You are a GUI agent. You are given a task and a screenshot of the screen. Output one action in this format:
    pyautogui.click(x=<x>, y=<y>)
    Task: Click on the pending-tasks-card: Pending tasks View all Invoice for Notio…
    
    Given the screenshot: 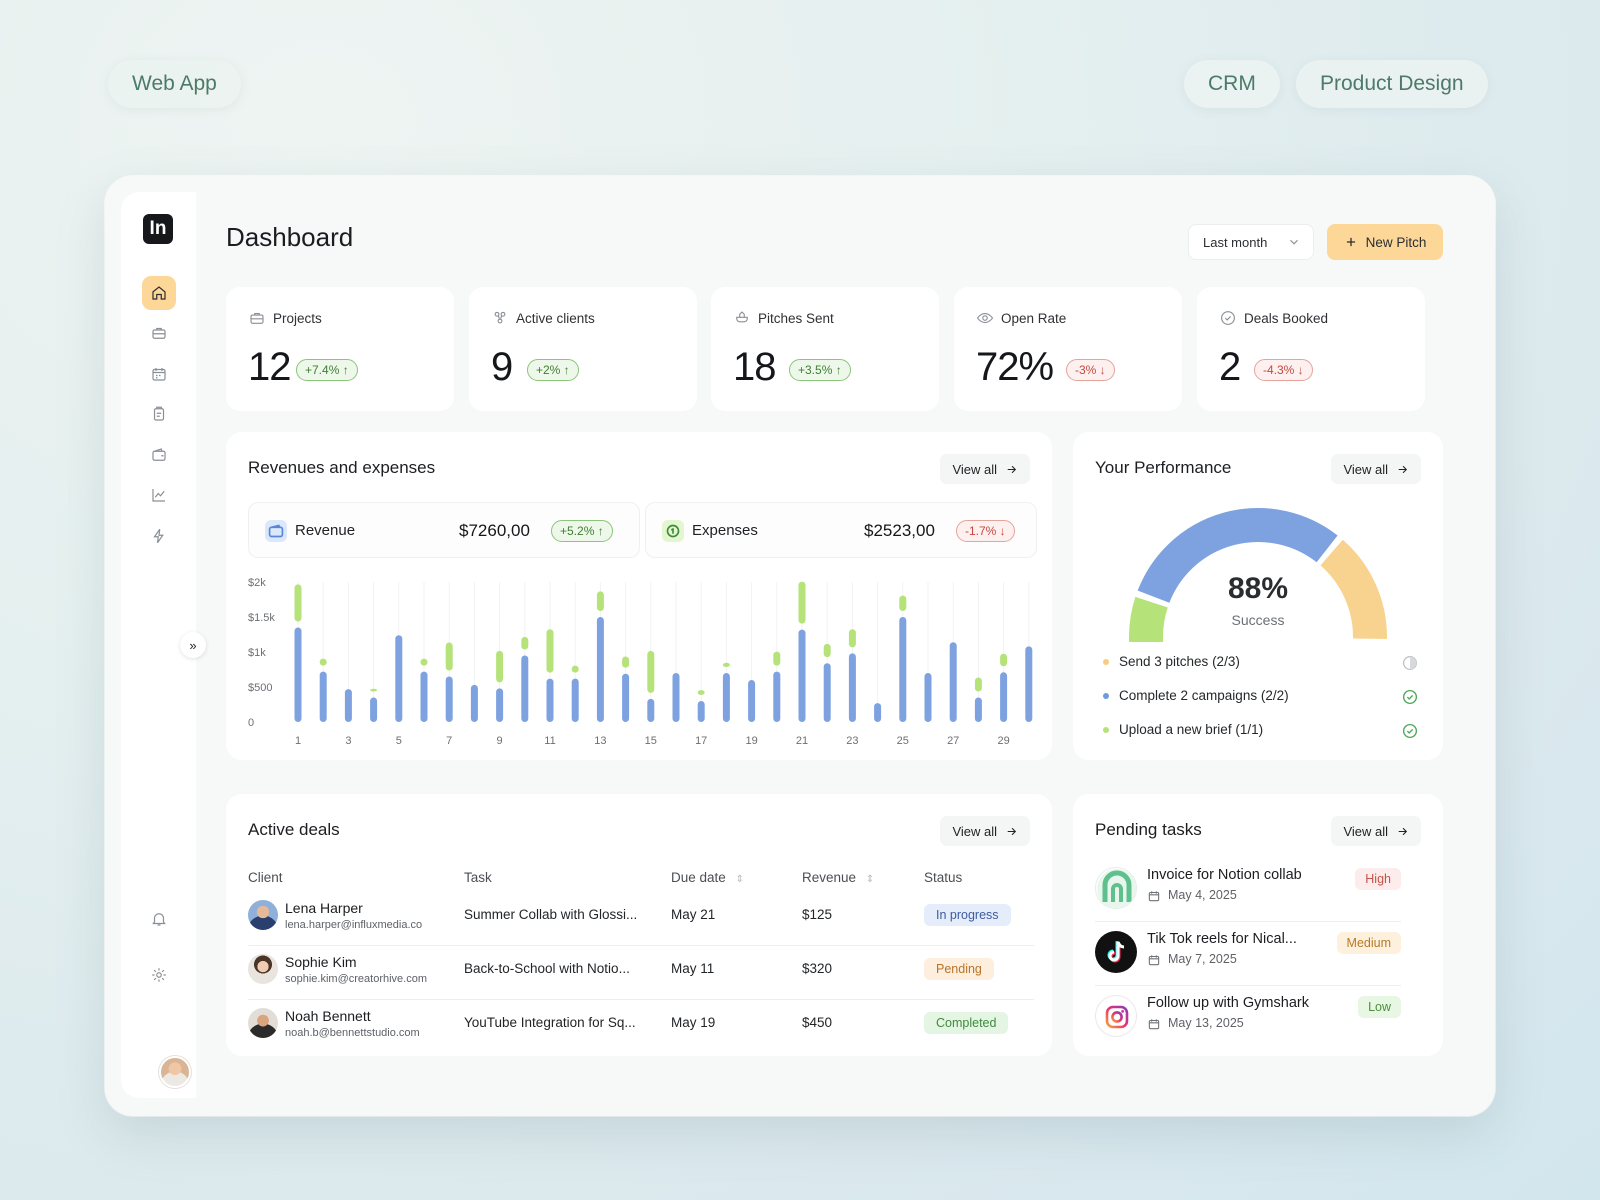 What is the action you would take?
    pyautogui.click(x=1258, y=925)
    